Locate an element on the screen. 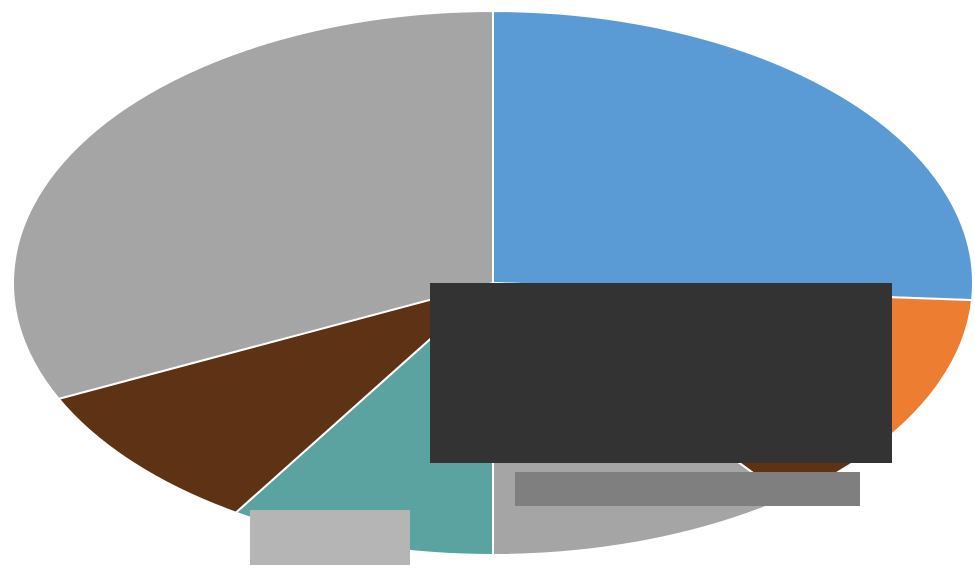 The width and height of the screenshot is (975, 577). artifact-dark-block is located at coordinates (661, 373).